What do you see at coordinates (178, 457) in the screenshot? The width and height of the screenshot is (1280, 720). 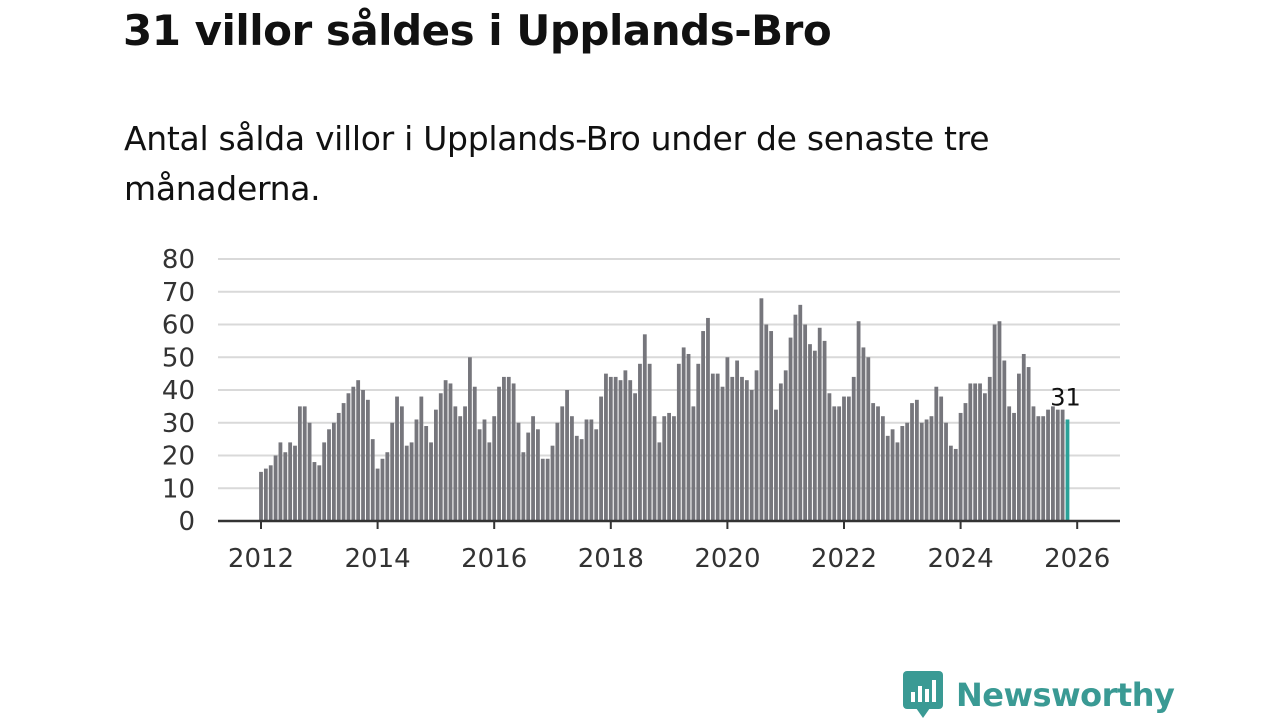 I see `y-tick-label: 20` at bounding box center [178, 457].